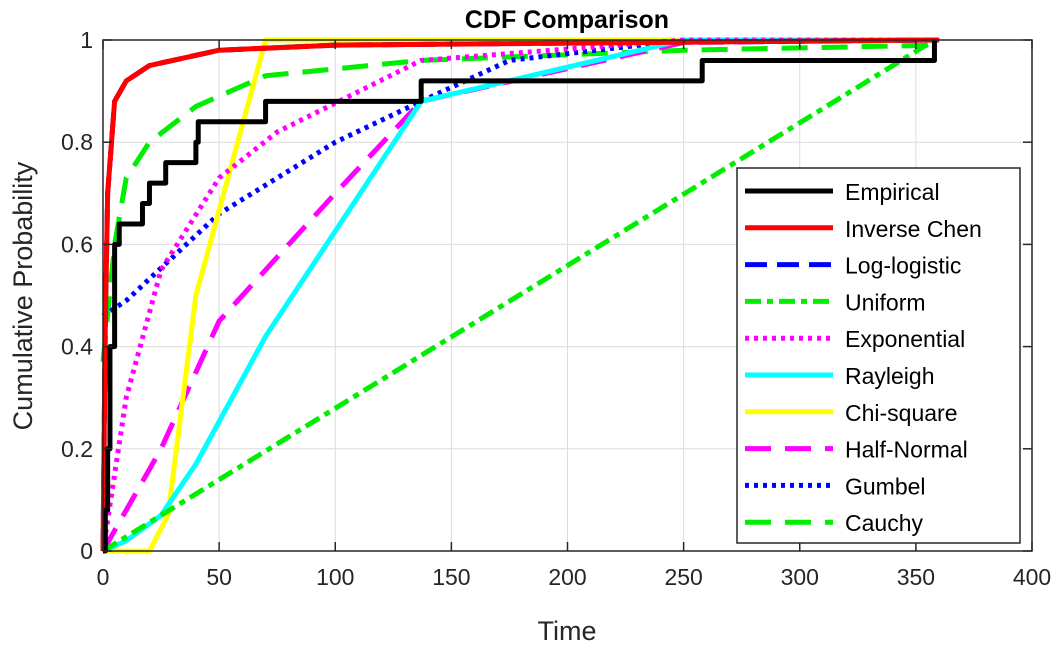  What do you see at coordinates (86, 551) in the screenshot?
I see `y-tick-label: 0` at bounding box center [86, 551].